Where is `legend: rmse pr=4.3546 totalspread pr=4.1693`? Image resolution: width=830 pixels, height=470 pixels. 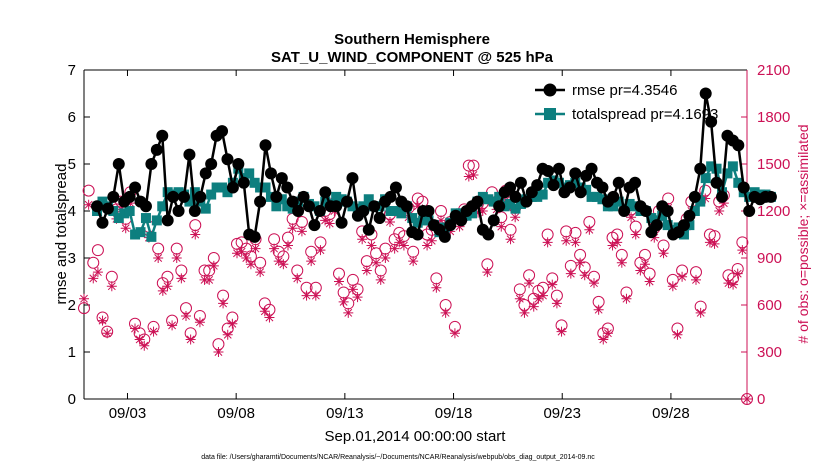
legend: rmse pr=4.3546 totalspread pr=4.1693 is located at coordinates (626, 102).